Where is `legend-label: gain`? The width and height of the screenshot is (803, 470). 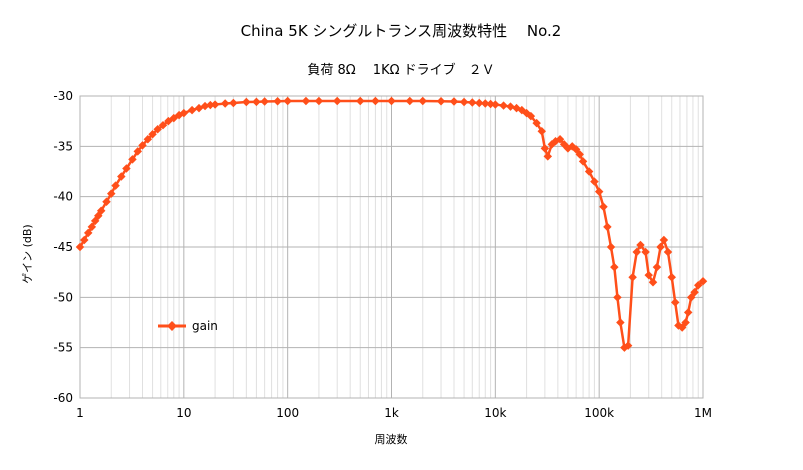 legend-label: gain is located at coordinates (205, 326).